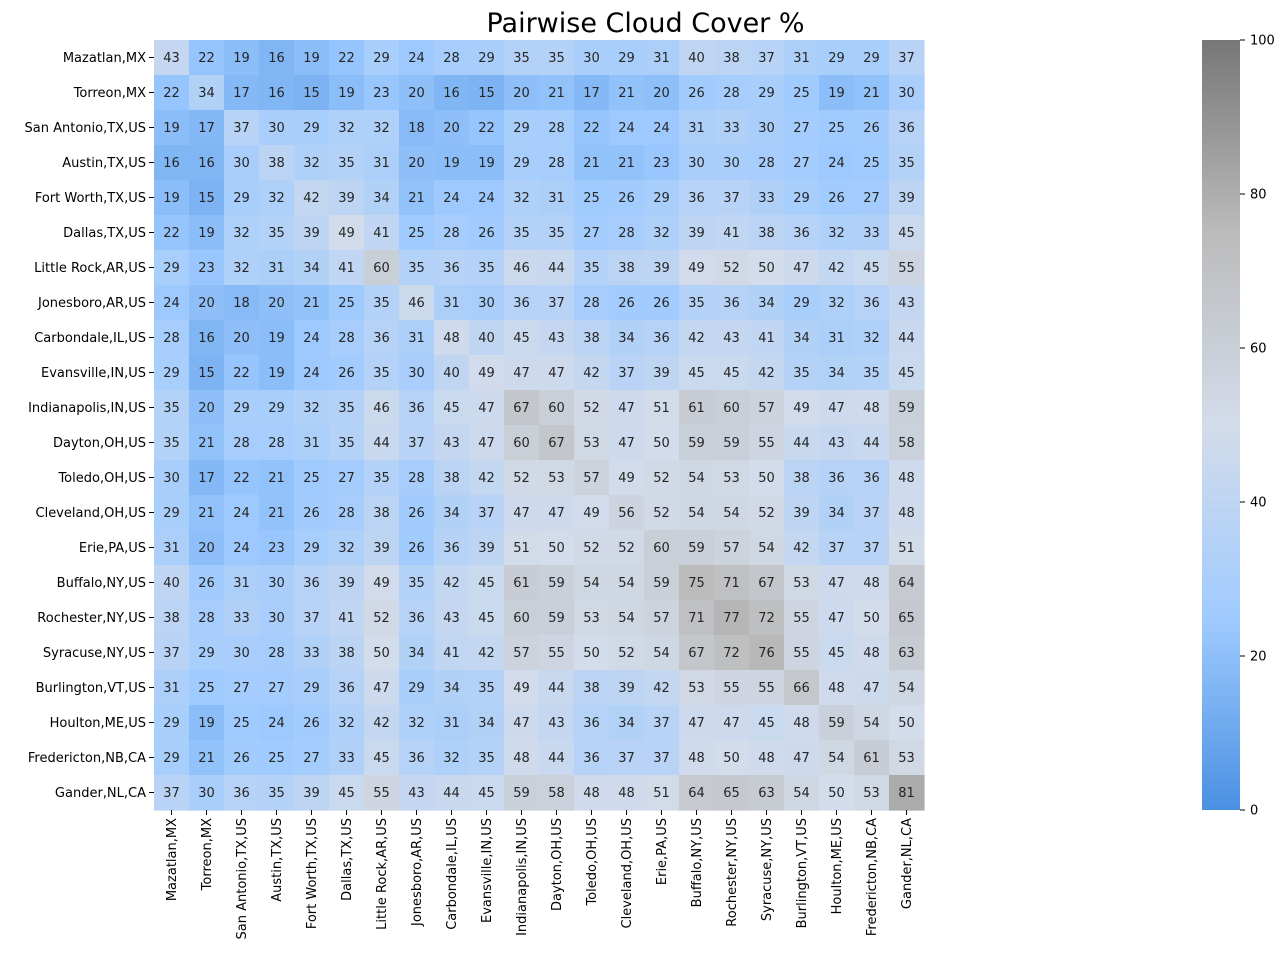  Describe the element at coordinates (90, 198) in the screenshot. I see `row-tick-label: Fort Worth,TX,US` at that location.